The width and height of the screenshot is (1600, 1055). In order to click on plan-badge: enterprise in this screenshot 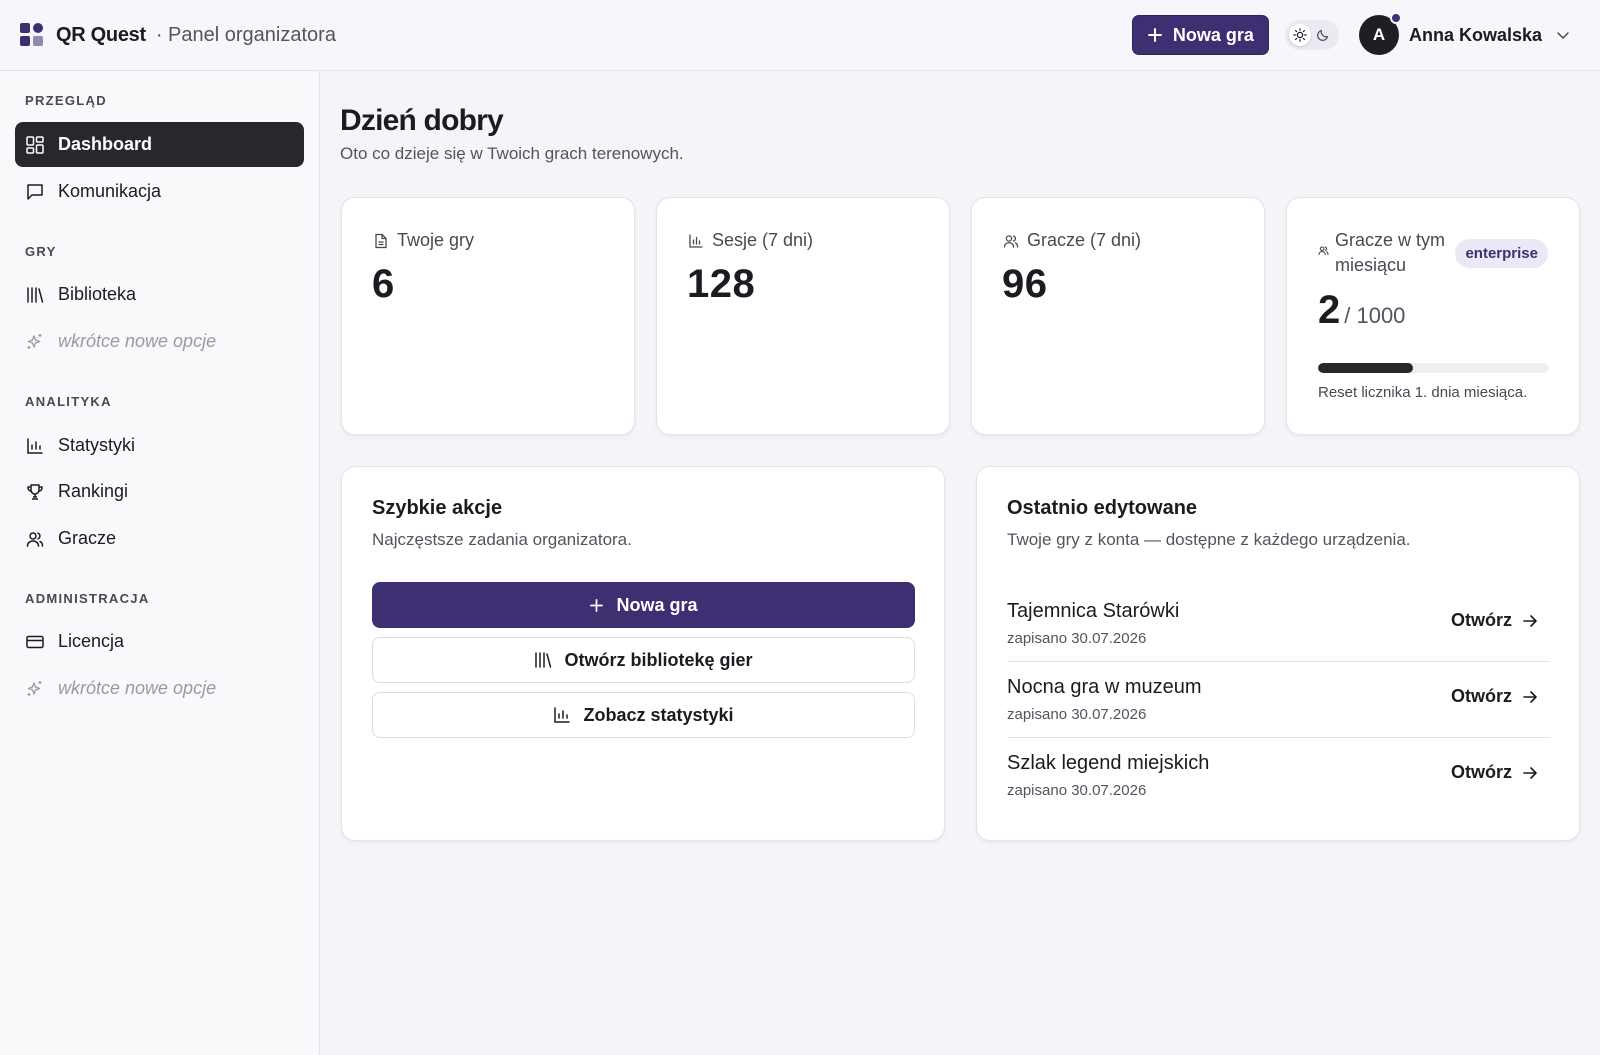, I will do `click(1501, 253)`.